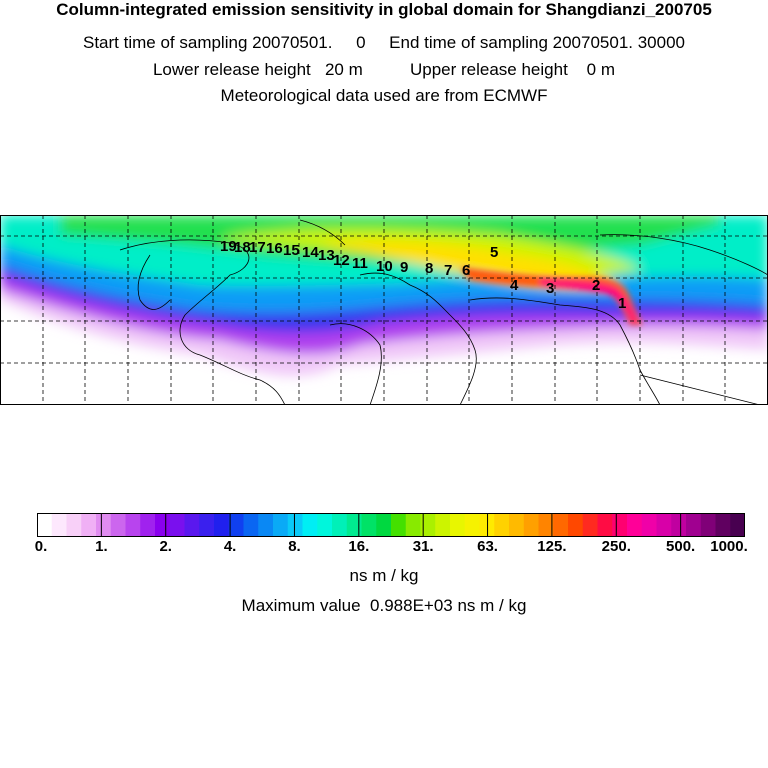 The height and width of the screenshot is (768, 768). I want to click on trajectory-label: 7, so click(448, 270).